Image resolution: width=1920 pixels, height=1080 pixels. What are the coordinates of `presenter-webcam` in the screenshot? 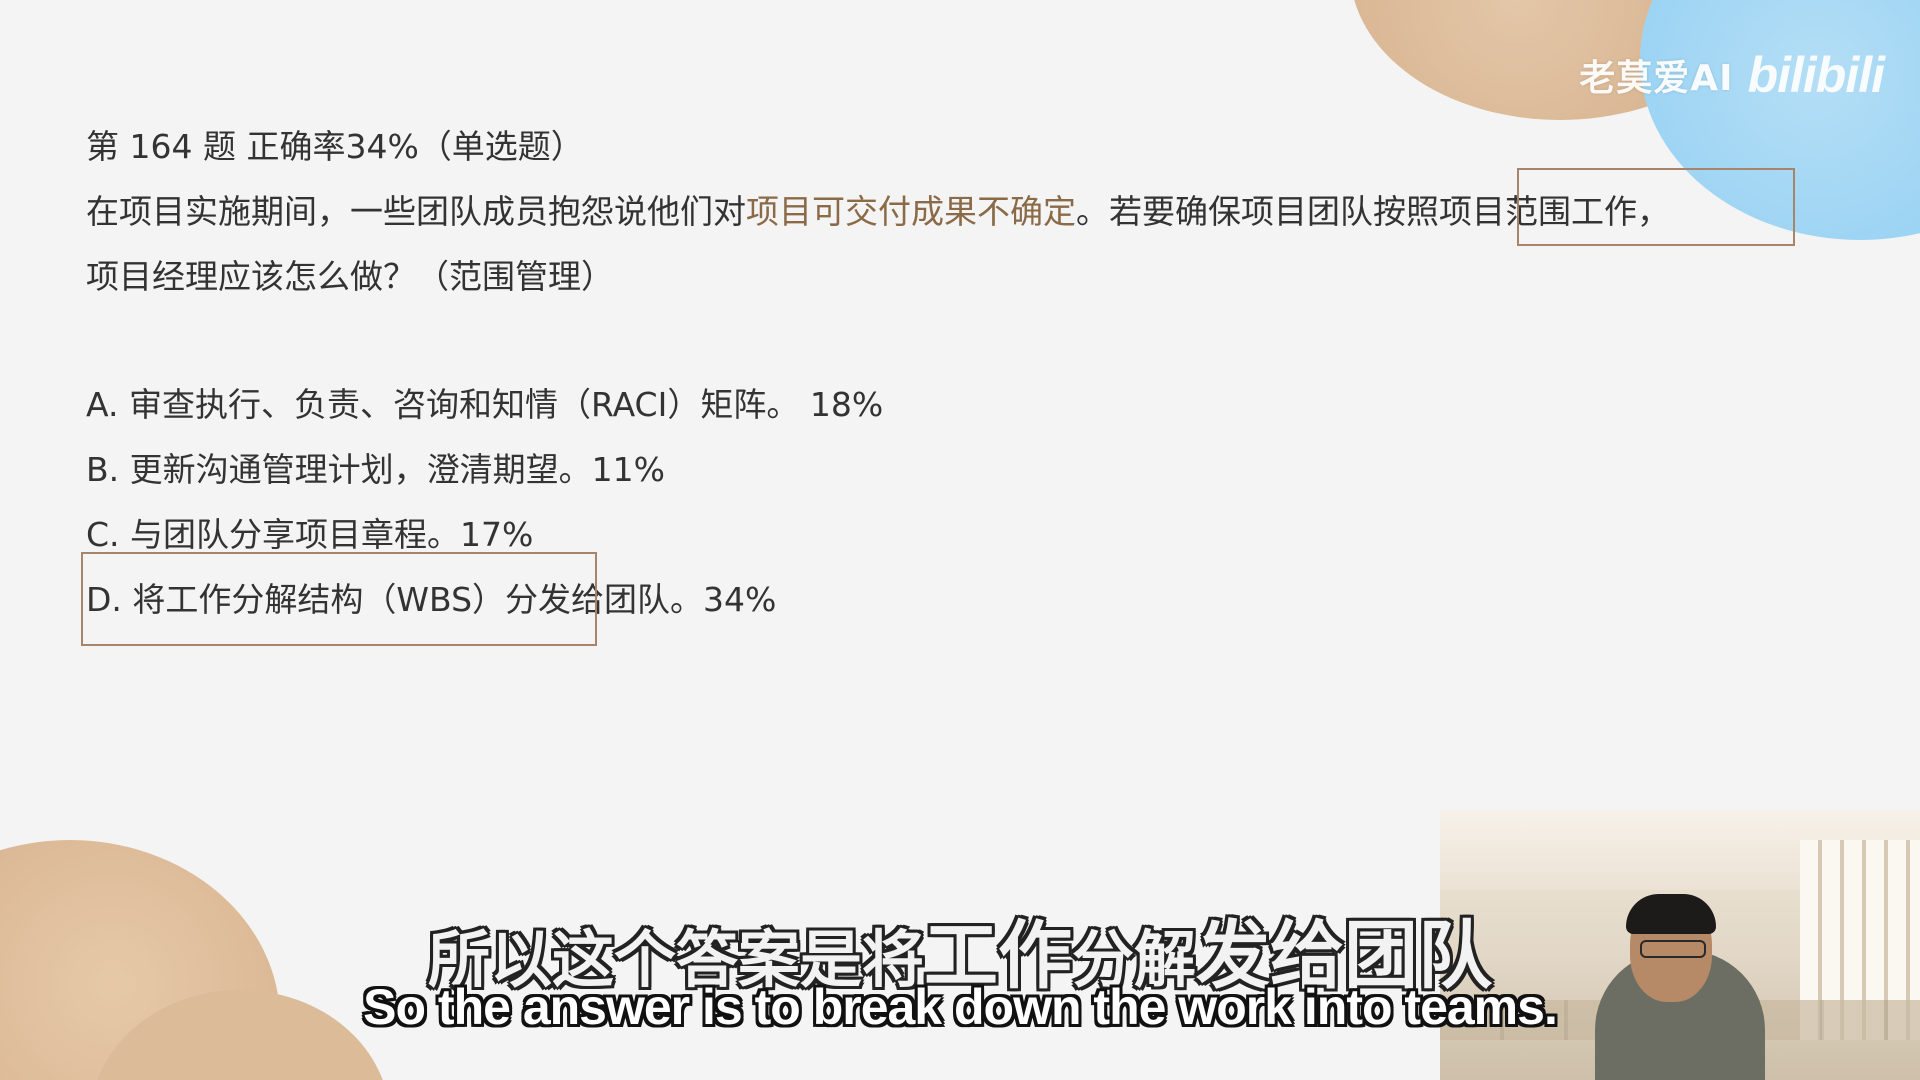 It's located at (1680, 945).